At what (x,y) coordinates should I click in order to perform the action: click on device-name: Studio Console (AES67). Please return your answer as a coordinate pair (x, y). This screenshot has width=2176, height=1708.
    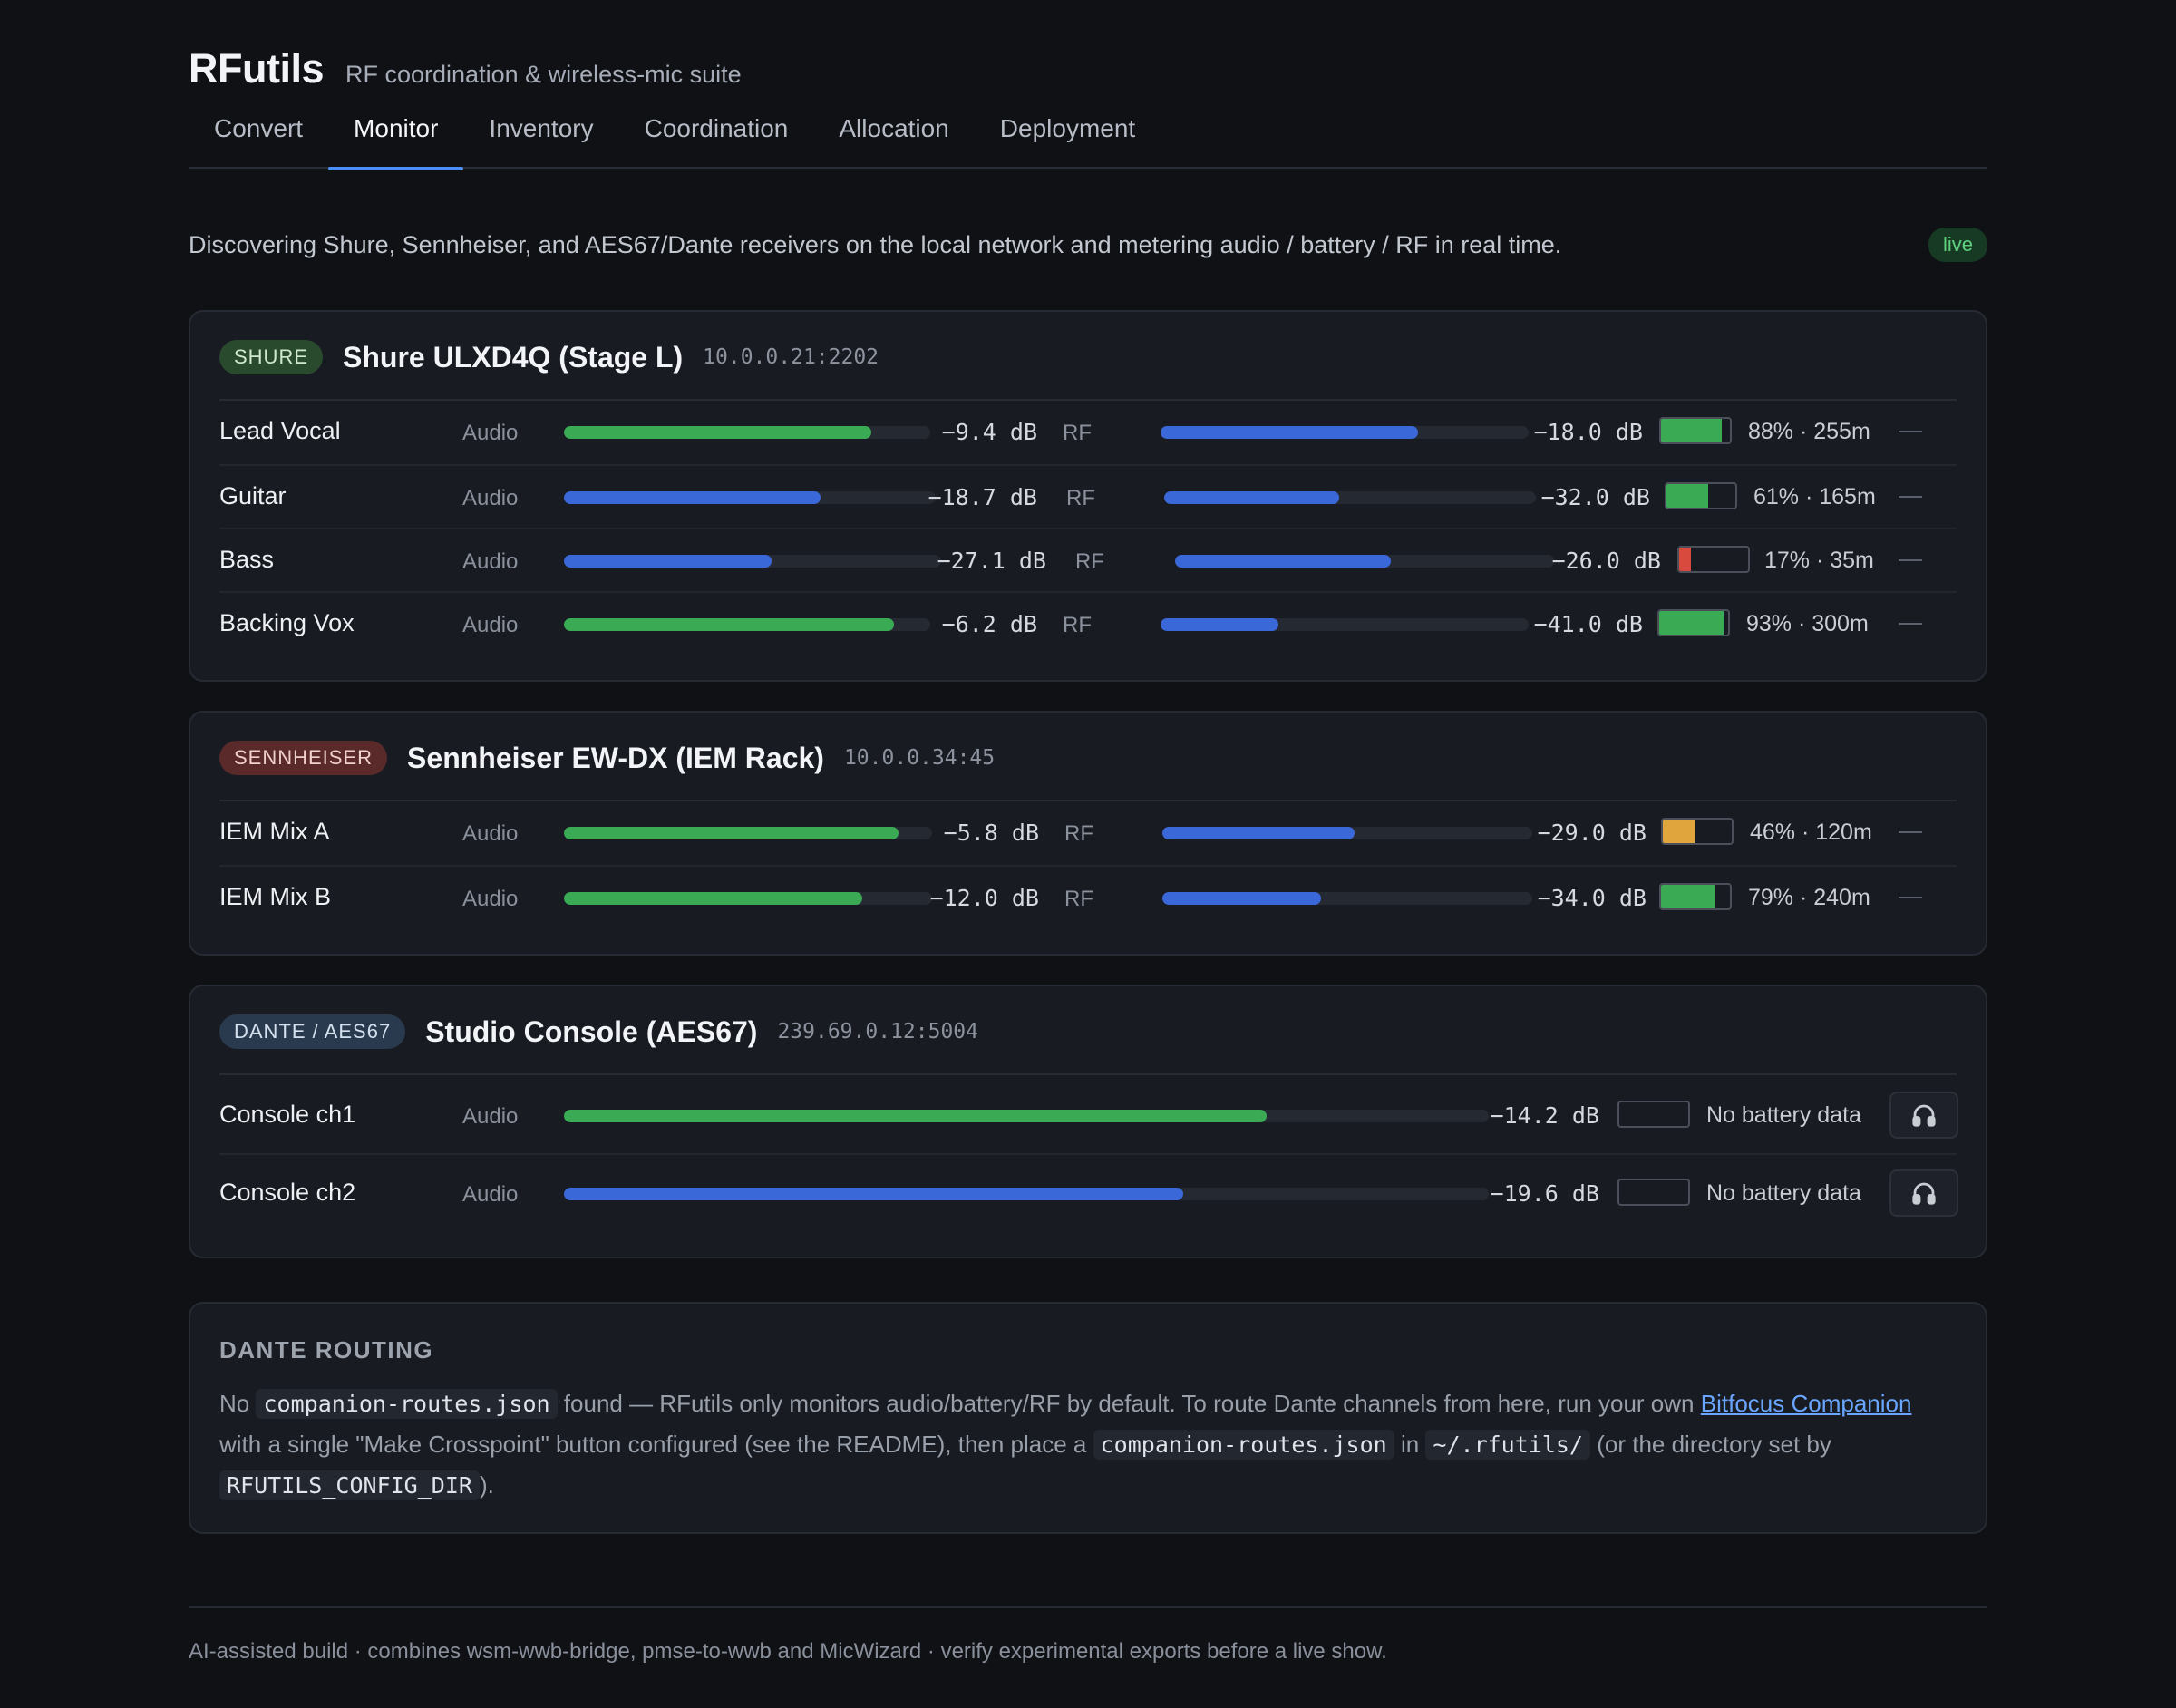
    Looking at the image, I should click on (592, 1031).